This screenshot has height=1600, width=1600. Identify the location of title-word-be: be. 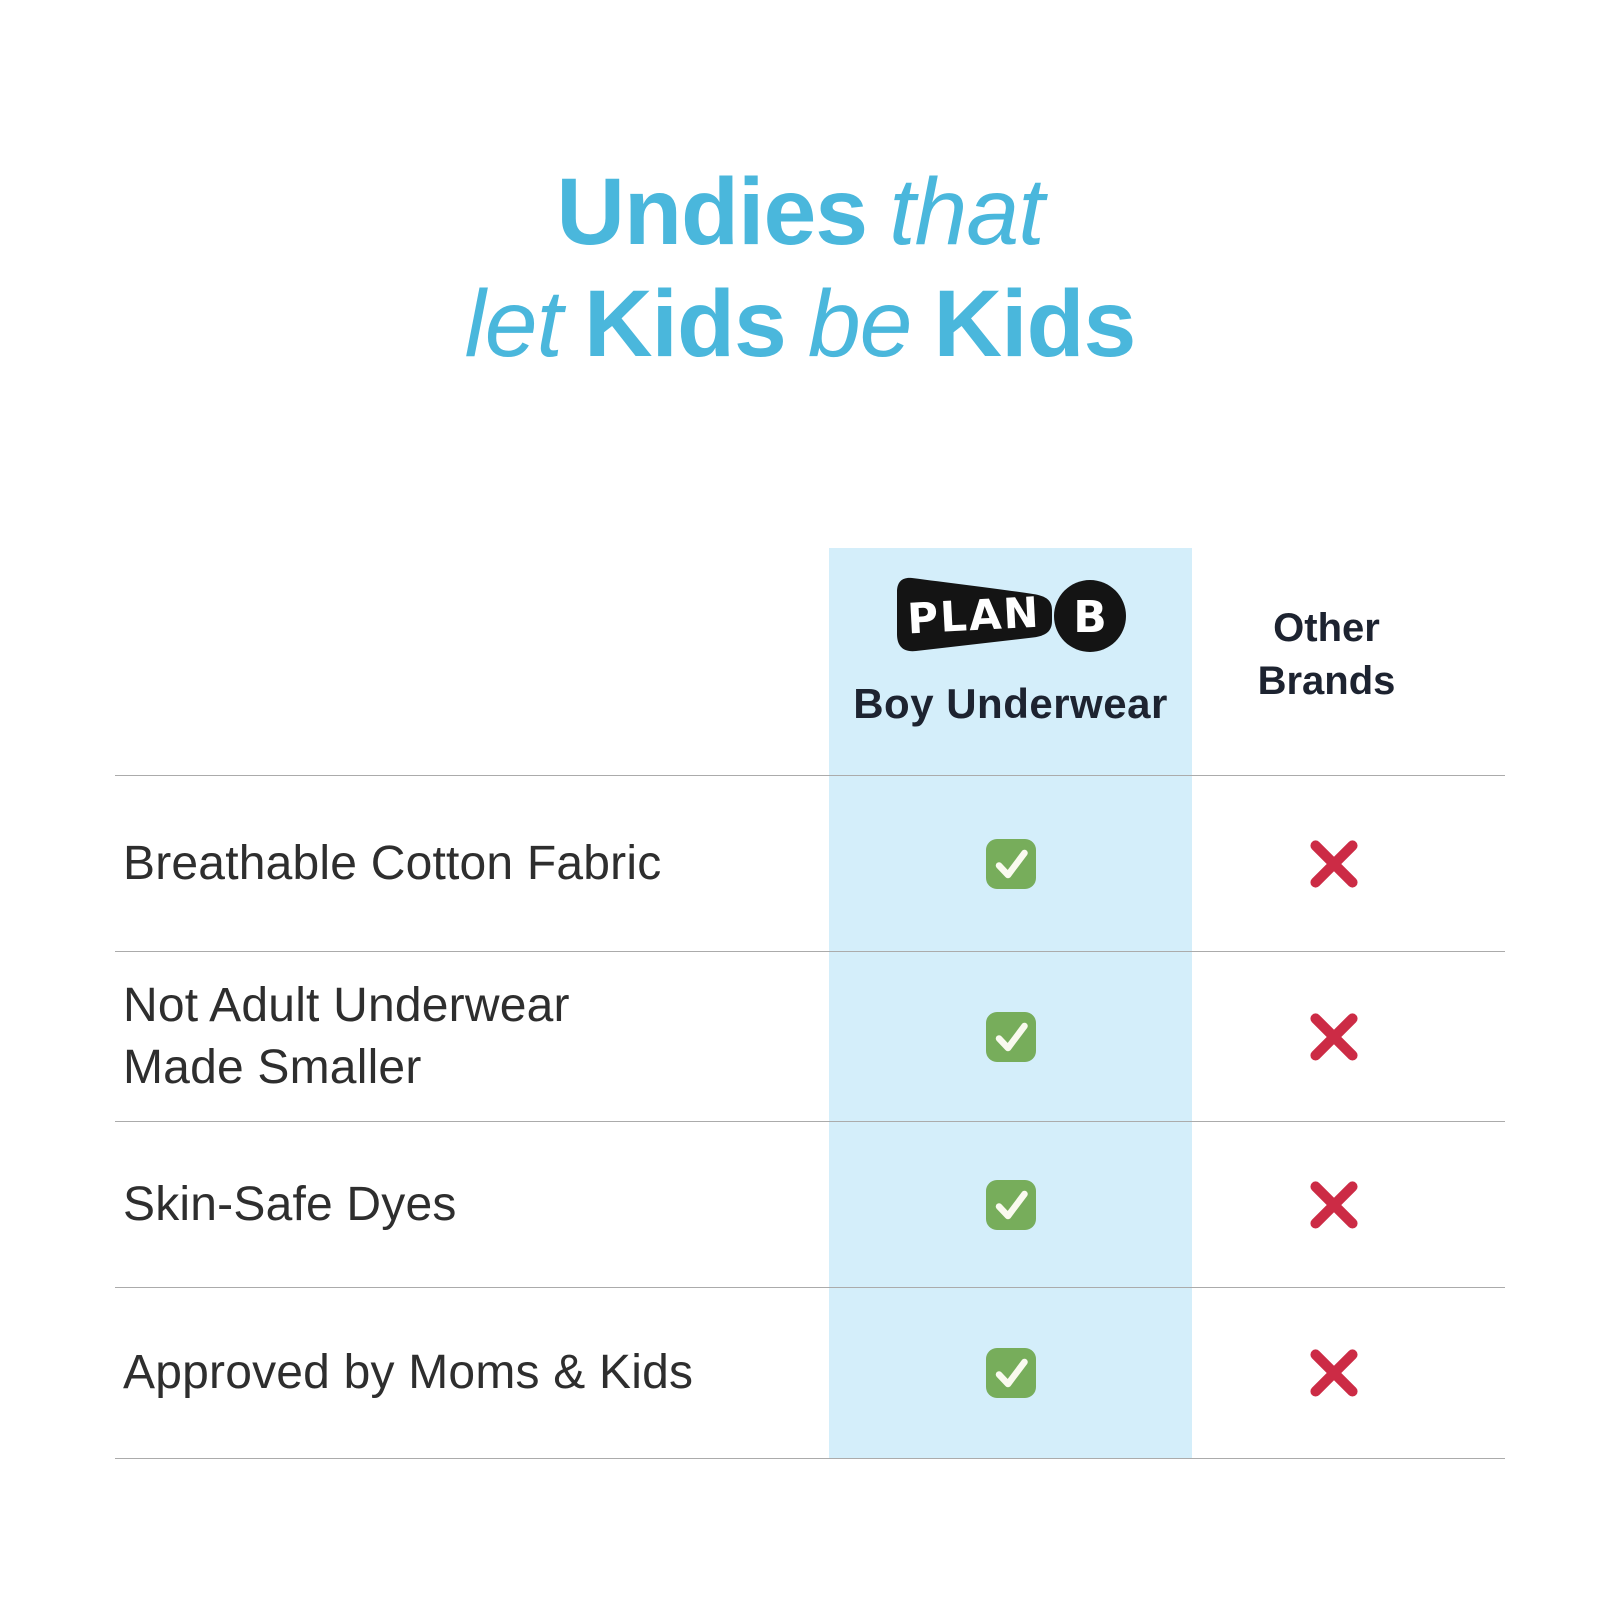
(860, 324).